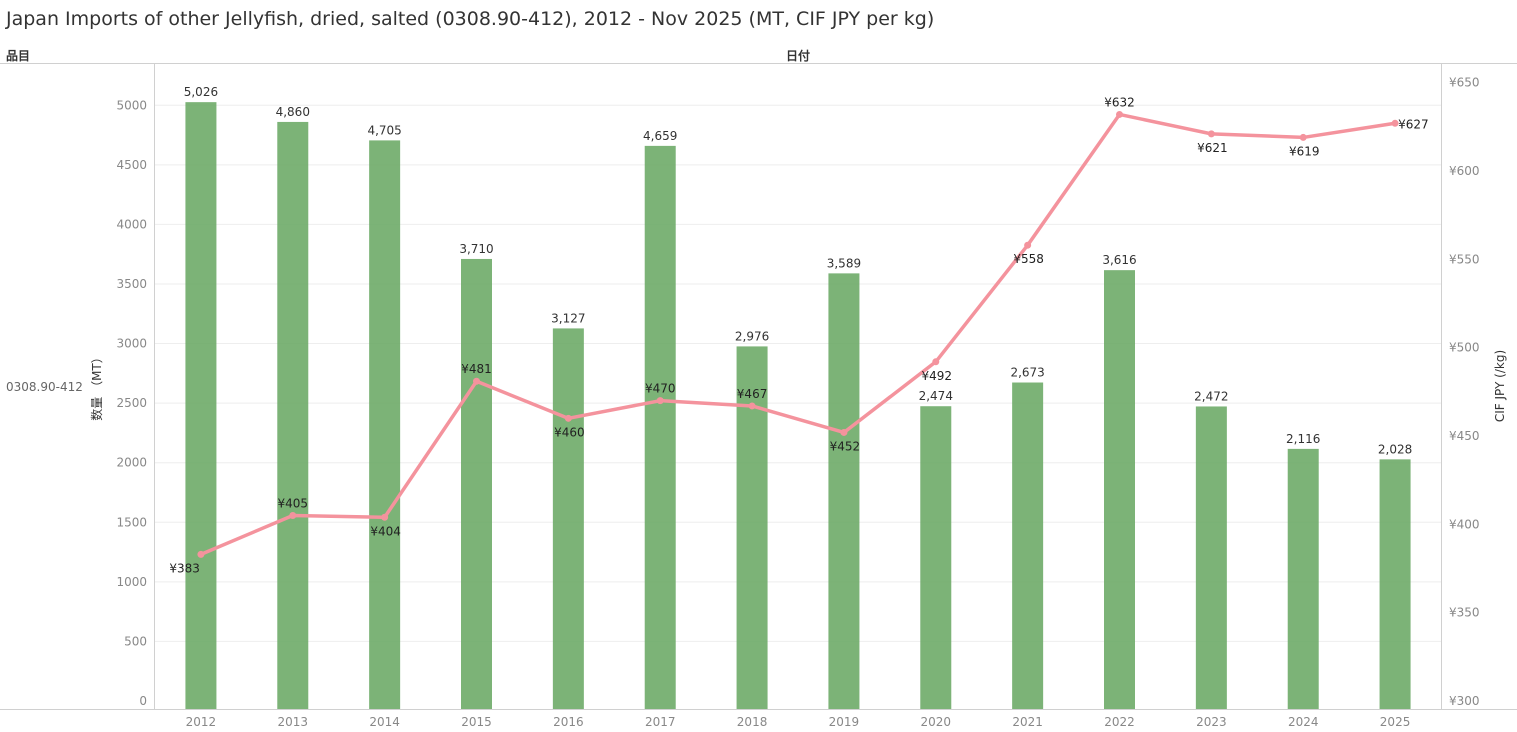 The image size is (1517, 732). Describe the element at coordinates (1464, 392) in the screenshot. I see `right-axis-ticks: ¥300 ¥350 ¥400 ¥450 ¥500 ¥550 ¥600 ¥650` at that location.